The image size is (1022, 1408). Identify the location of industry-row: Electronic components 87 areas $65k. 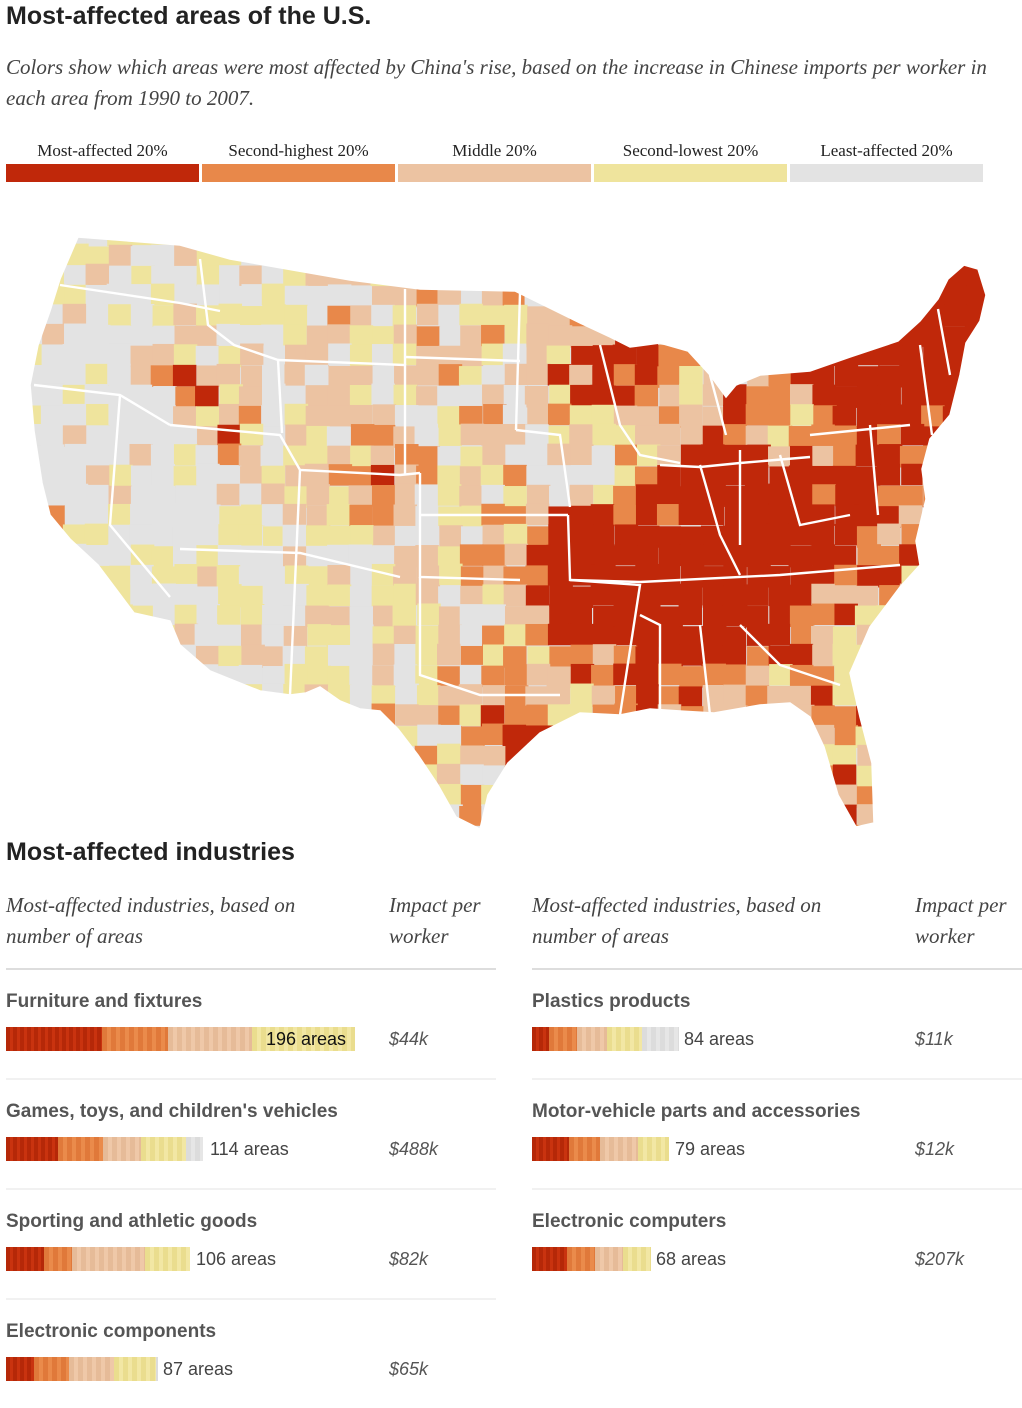
(251, 1354).